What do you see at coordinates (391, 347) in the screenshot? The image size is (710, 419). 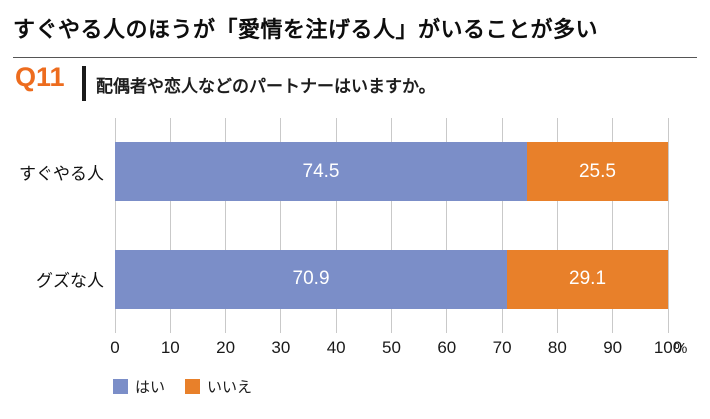 I see `x-tick-label: 50` at bounding box center [391, 347].